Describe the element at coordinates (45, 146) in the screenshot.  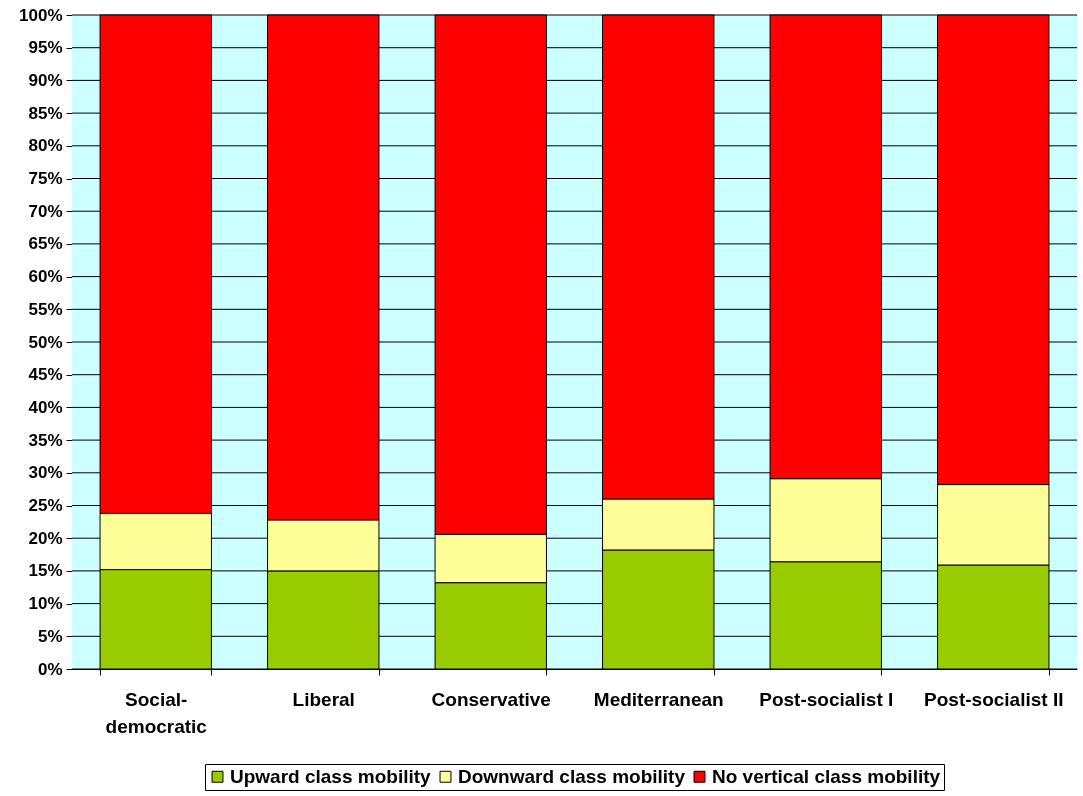
I see `y-tick-label: 80%` at that location.